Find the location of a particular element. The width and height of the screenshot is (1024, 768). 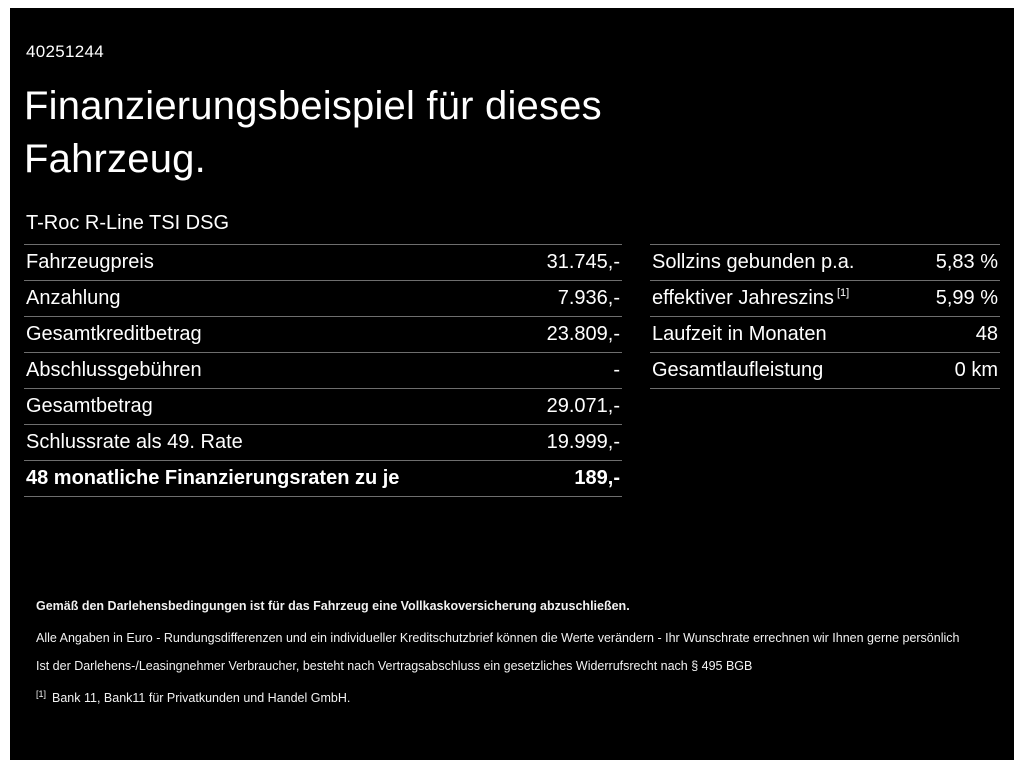

row-label: Sollzins gebunden p.a. is located at coordinates (753, 261).